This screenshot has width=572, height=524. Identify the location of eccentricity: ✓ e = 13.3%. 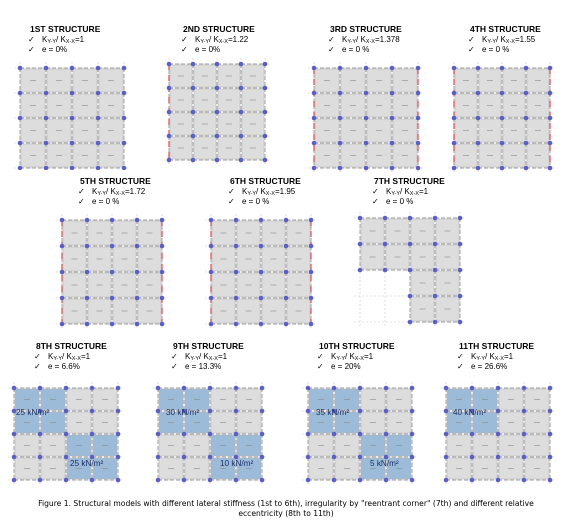
(196, 366).